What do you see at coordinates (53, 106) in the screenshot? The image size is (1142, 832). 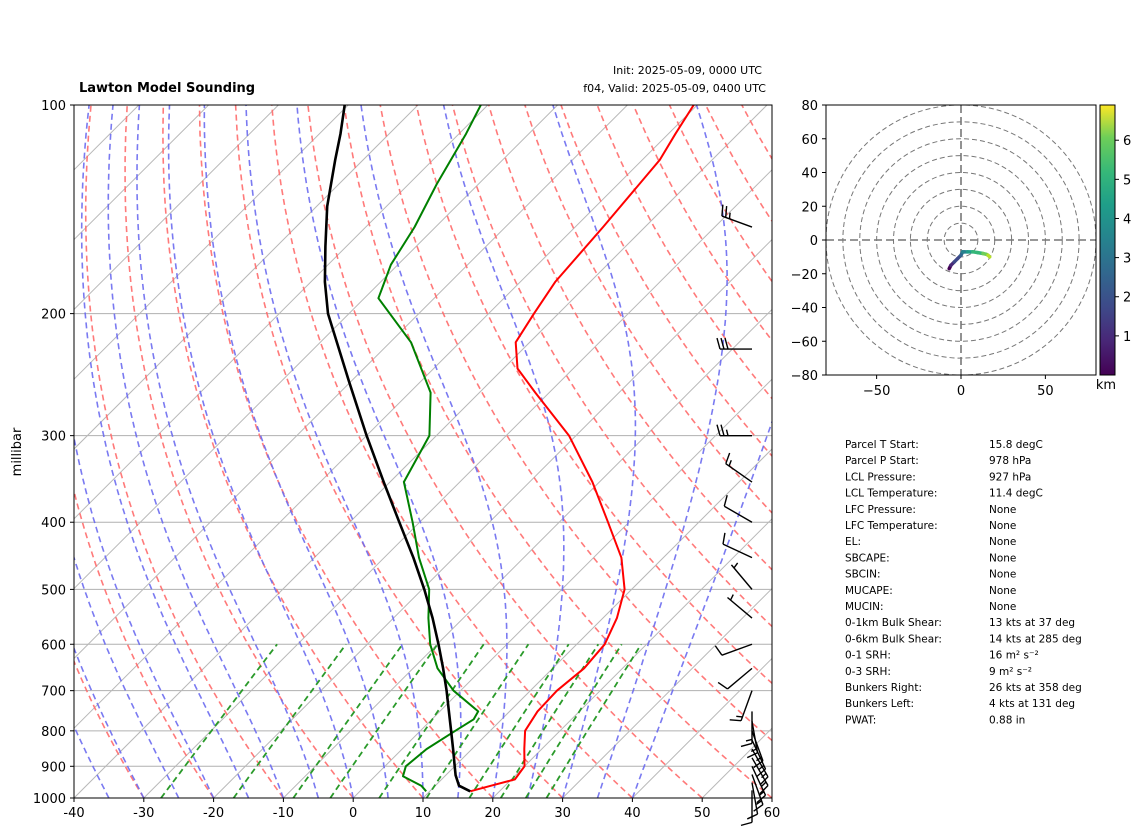 I see `y-tick-label: 100` at bounding box center [53, 106].